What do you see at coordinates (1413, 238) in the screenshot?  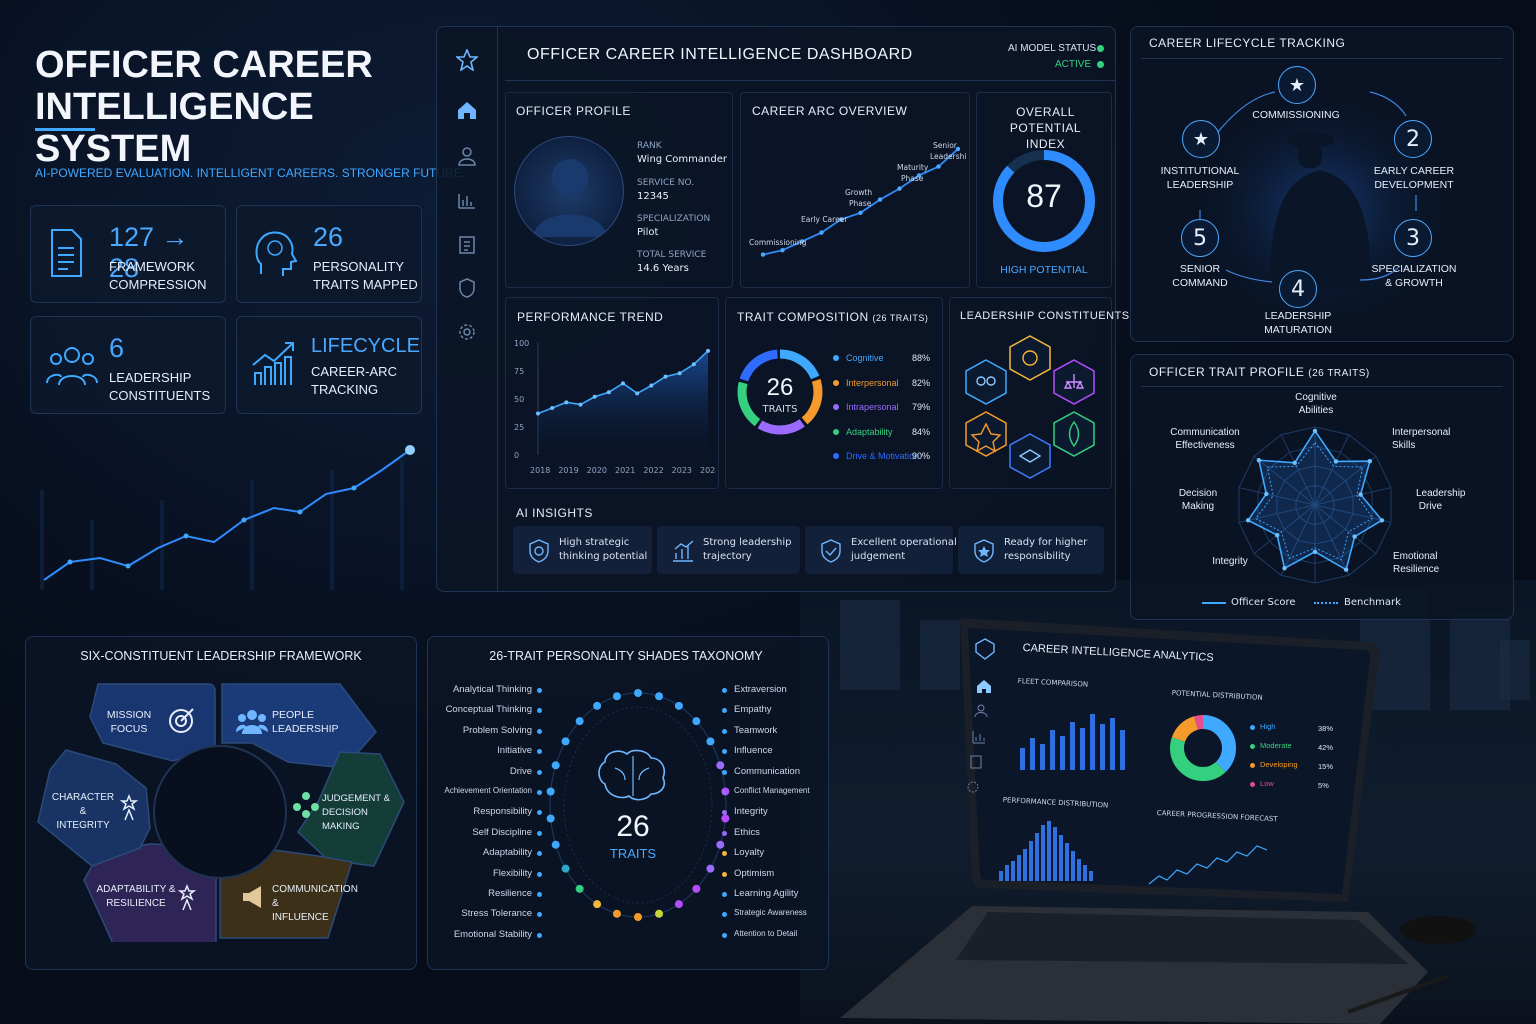 I see `lifecycle-node-specialization: 3` at bounding box center [1413, 238].